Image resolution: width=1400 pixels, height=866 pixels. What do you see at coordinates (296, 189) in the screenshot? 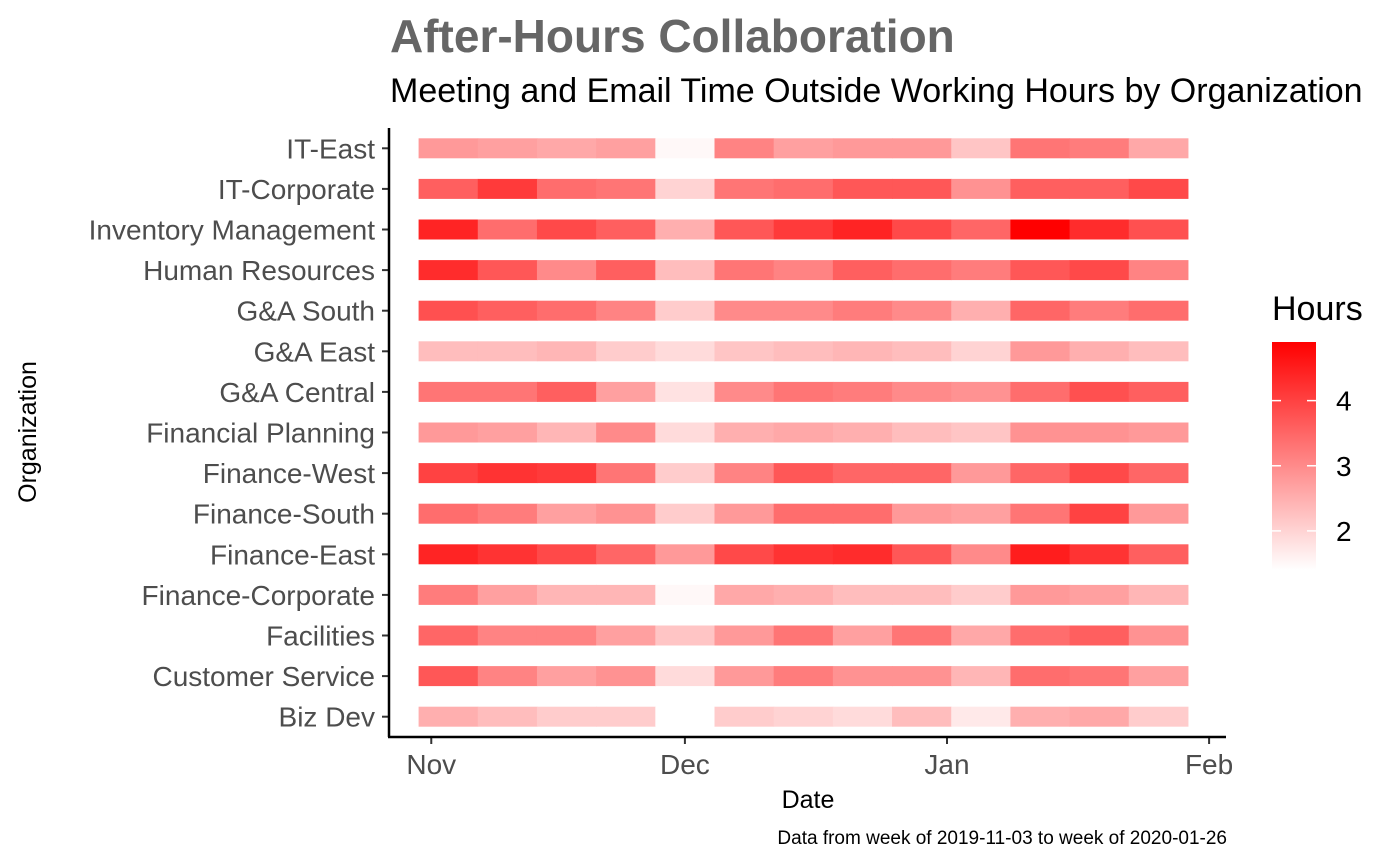
I see `y-tick-label: IT-Corporate` at bounding box center [296, 189].